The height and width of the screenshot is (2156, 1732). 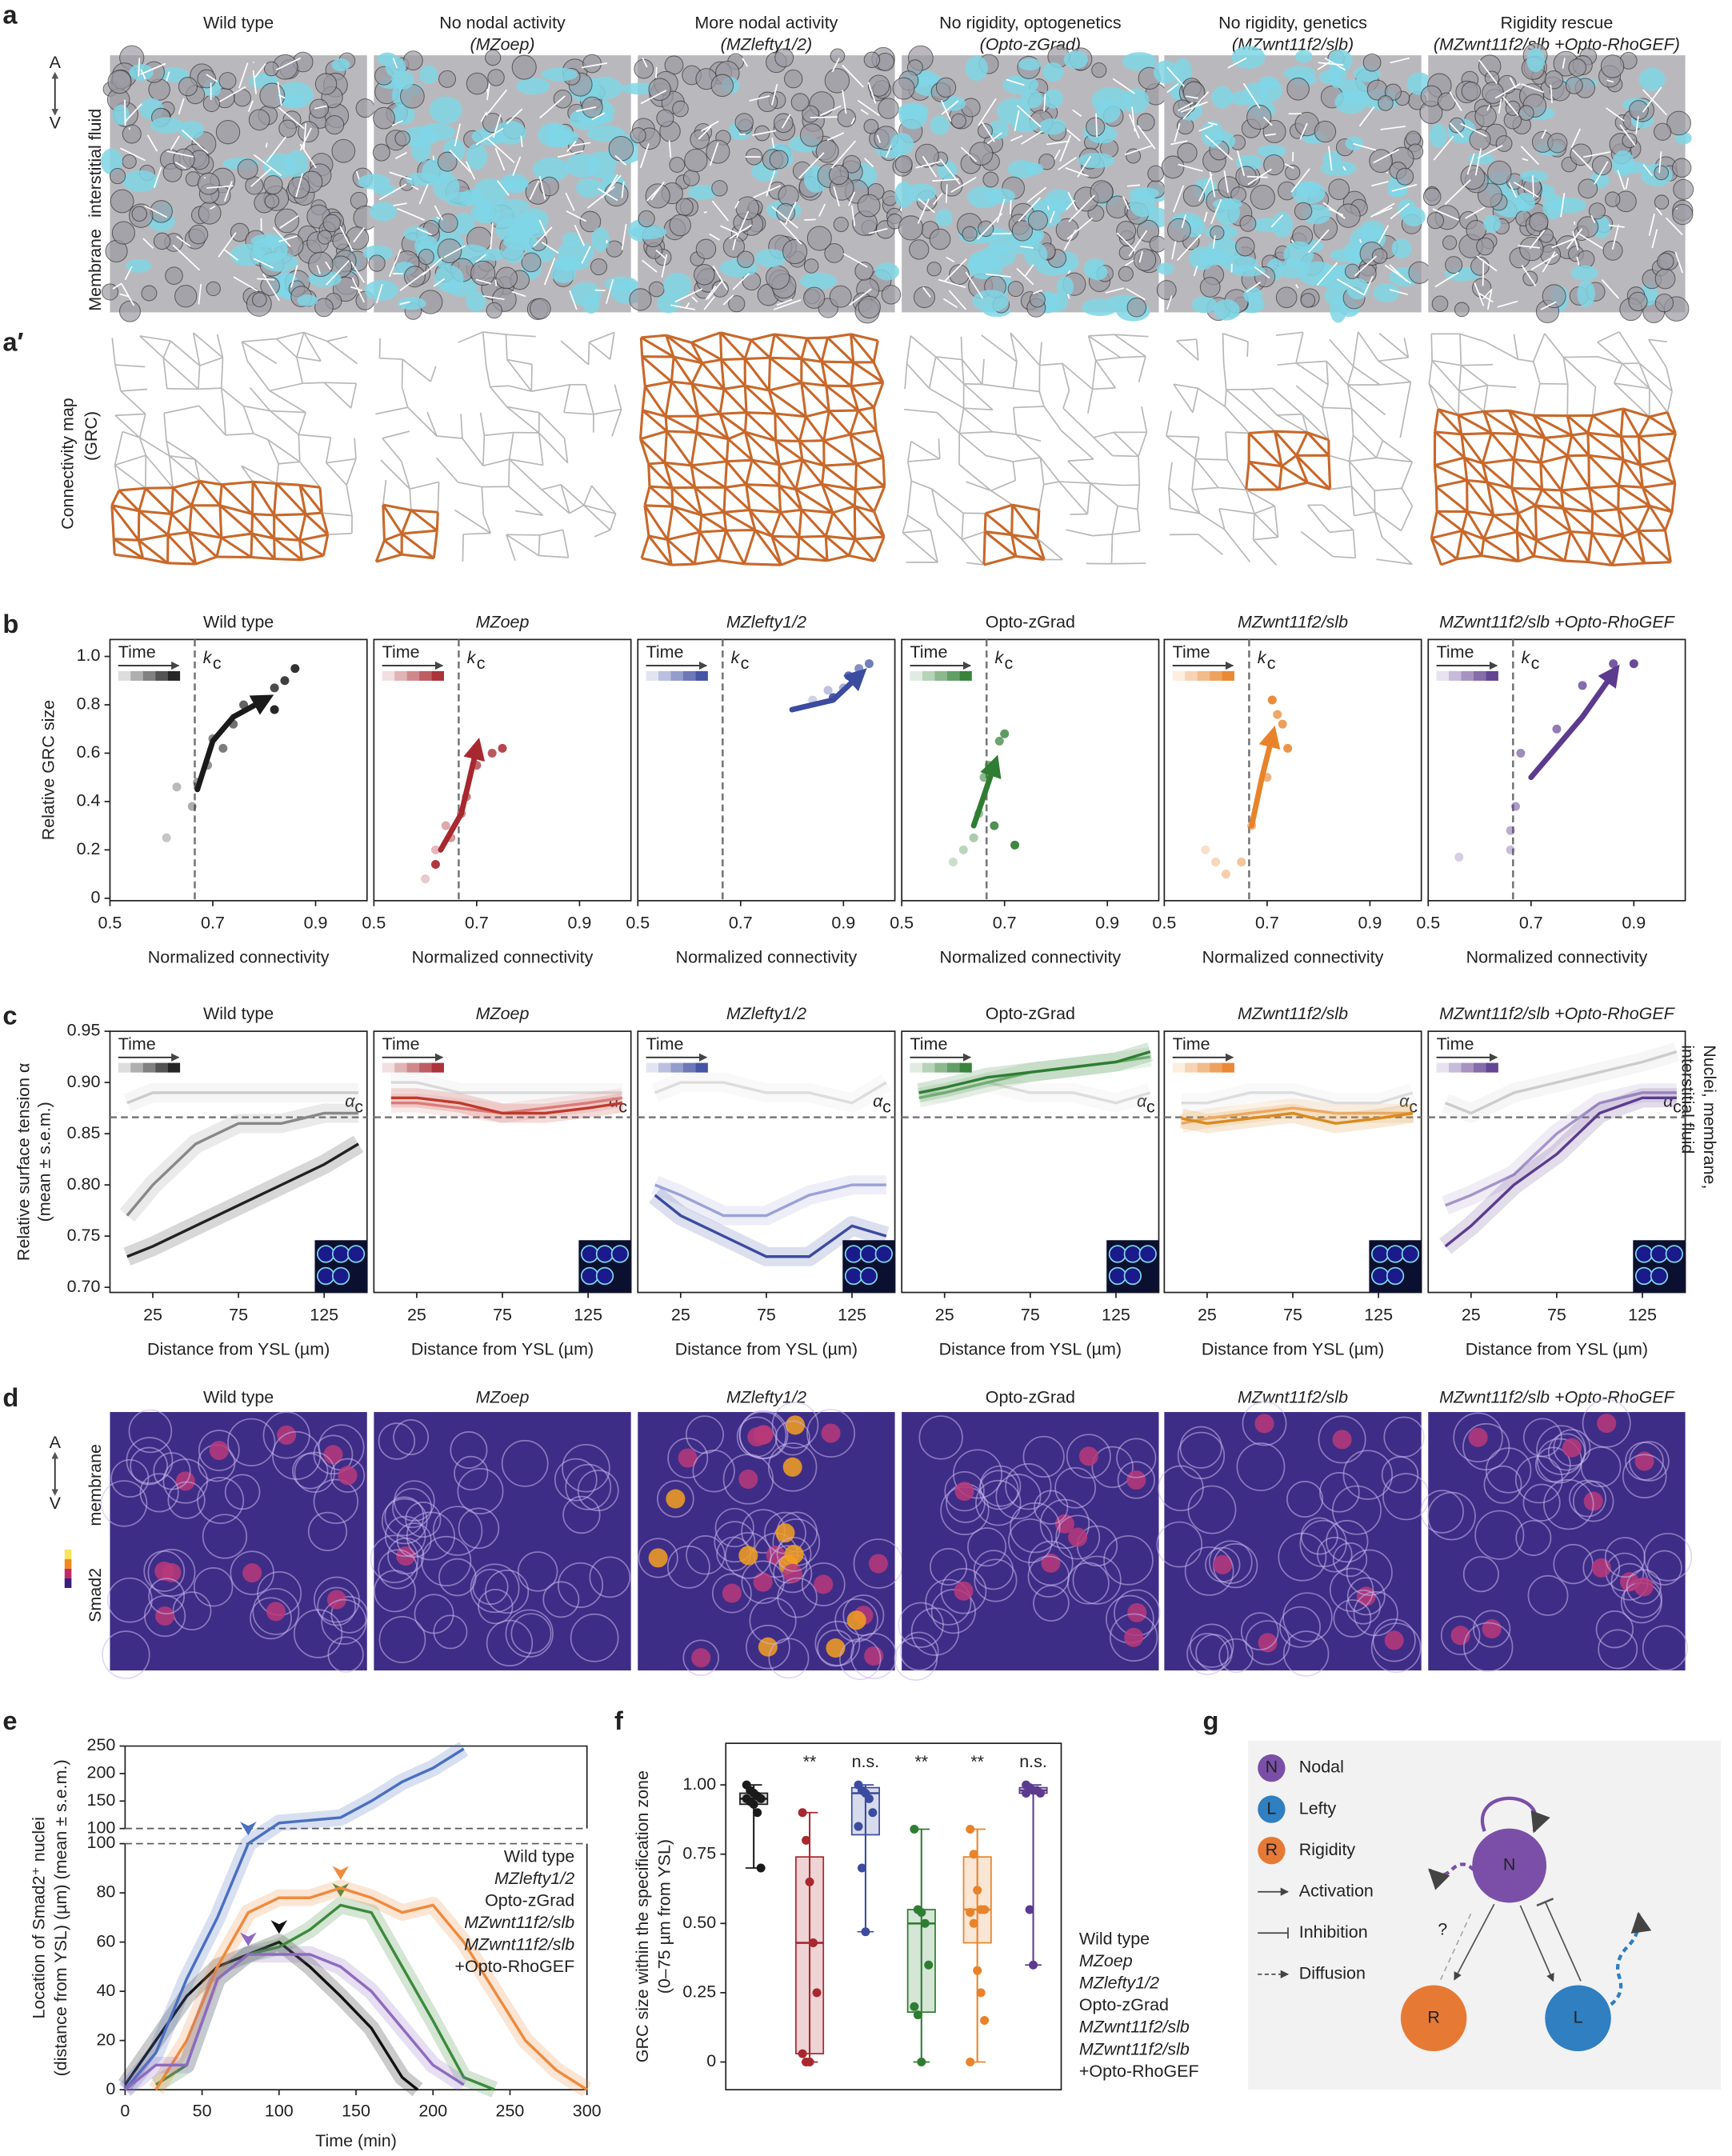 What do you see at coordinates (1271, 1808) in the screenshot?
I see `legend-icon-label: L` at bounding box center [1271, 1808].